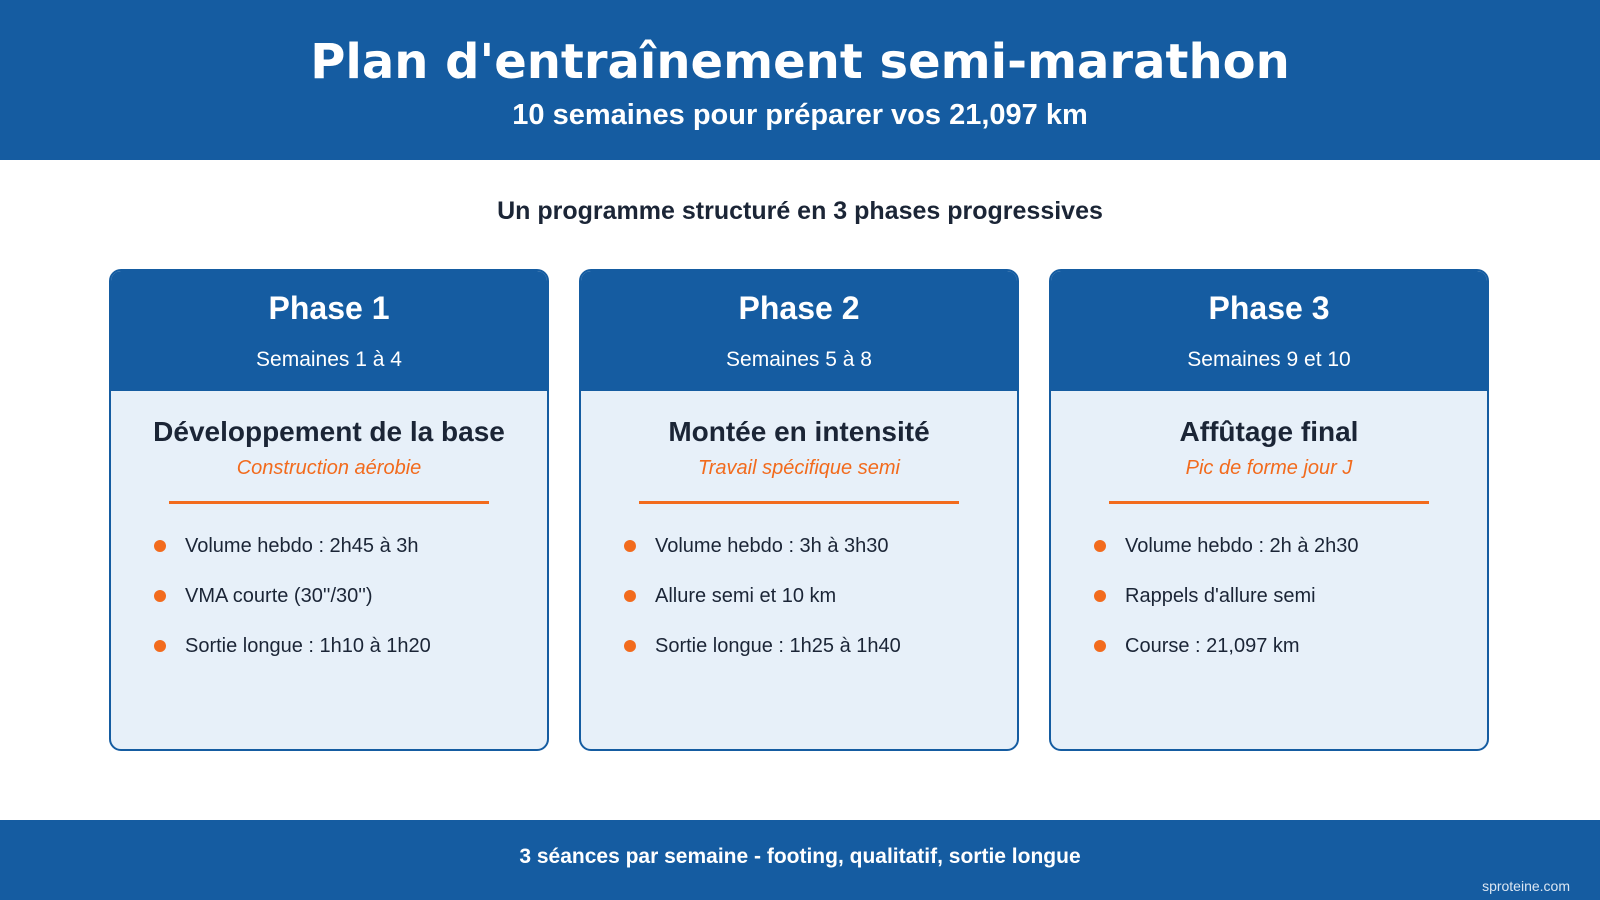 The width and height of the screenshot is (1600, 900). What do you see at coordinates (302, 546) in the screenshot?
I see `list-item-text: Volume hebdo : 2h45 à 3h` at bounding box center [302, 546].